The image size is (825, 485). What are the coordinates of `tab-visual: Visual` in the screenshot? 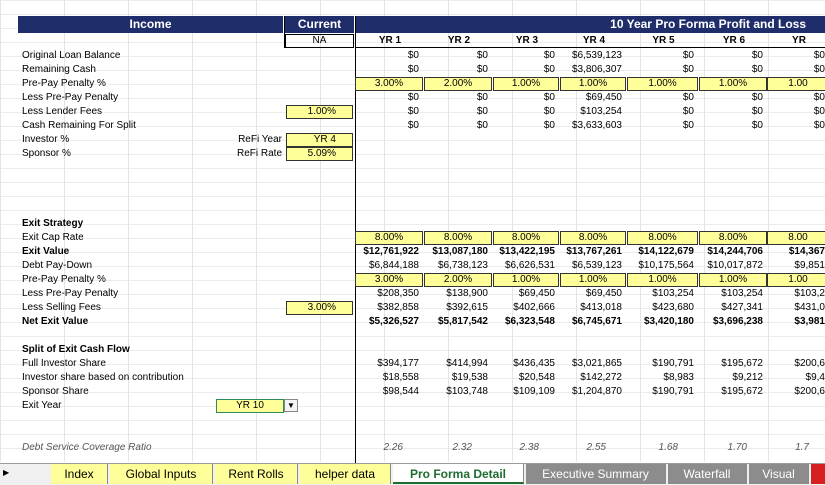 It's located at (779, 474).